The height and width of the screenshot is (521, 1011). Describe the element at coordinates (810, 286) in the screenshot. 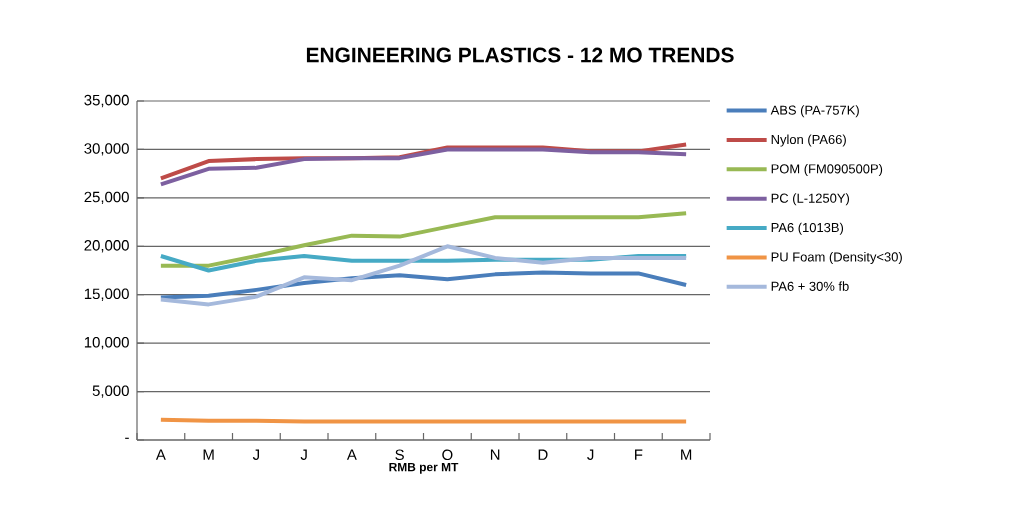

I see `legend-label: PA6 + 30% fb` at that location.